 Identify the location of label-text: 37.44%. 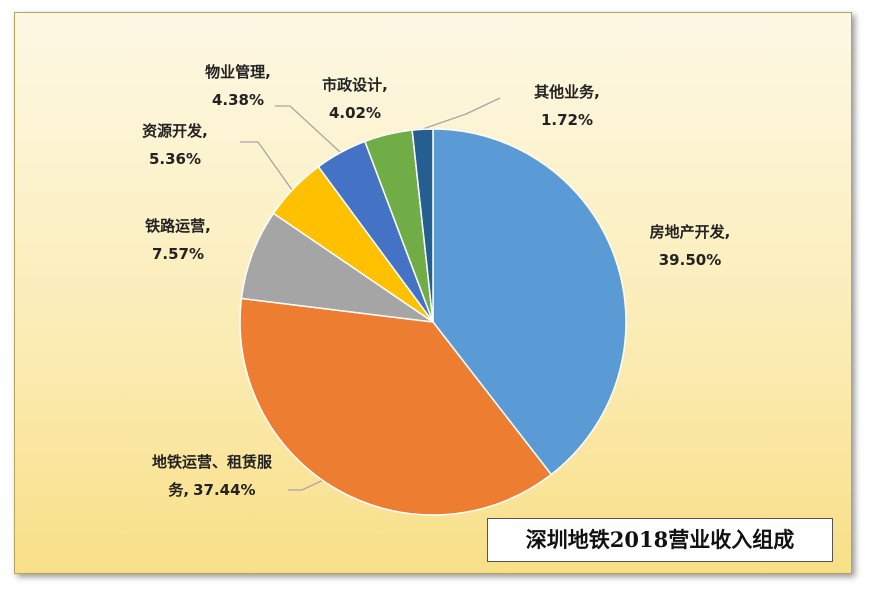
(224, 490).